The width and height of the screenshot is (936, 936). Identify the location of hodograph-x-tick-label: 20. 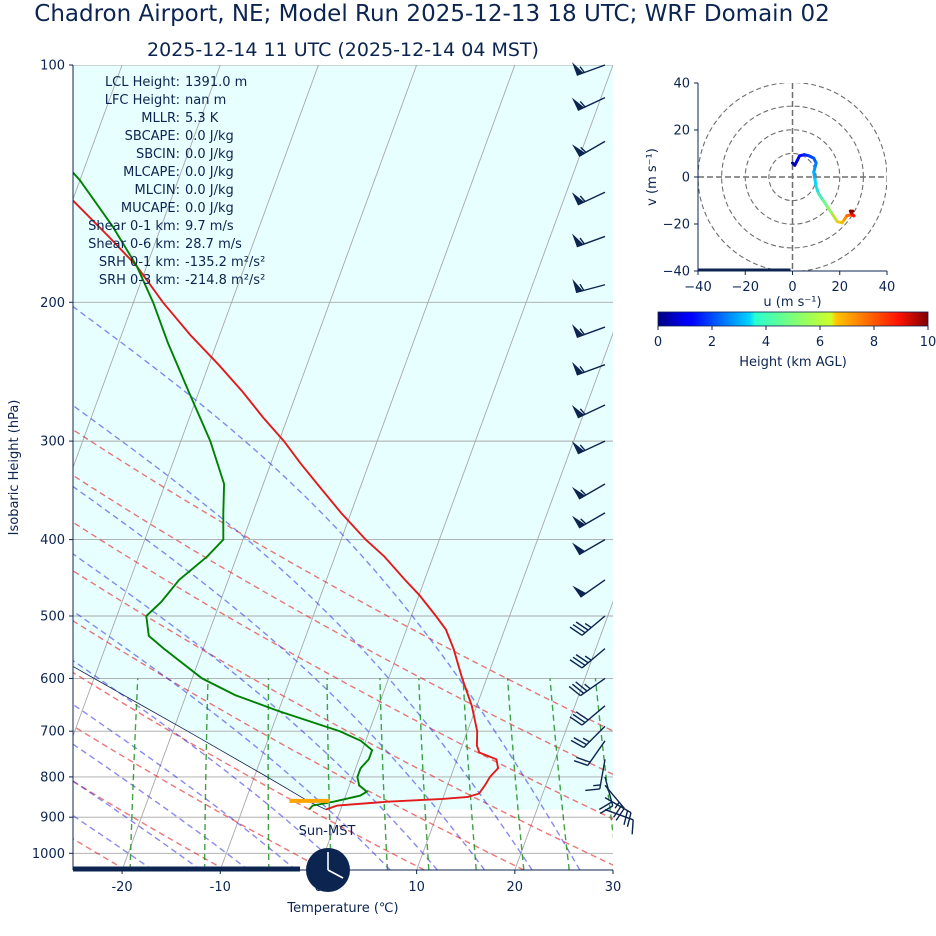
(839, 287).